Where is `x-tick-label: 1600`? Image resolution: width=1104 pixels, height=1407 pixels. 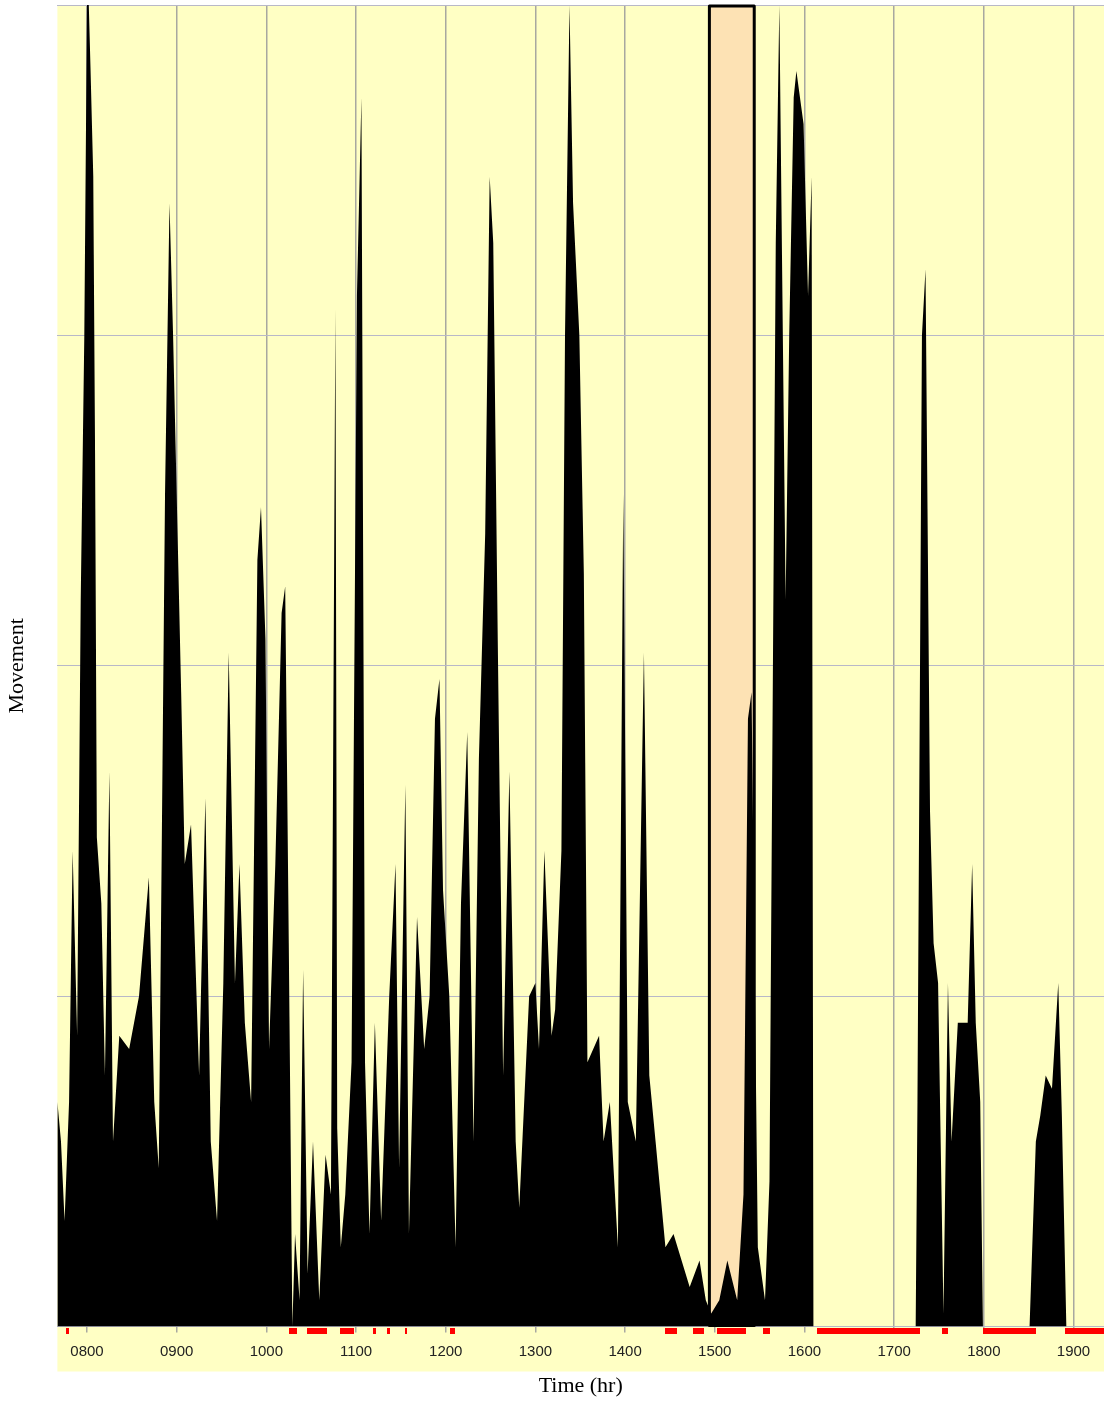
x-tick-label: 1600 is located at coordinates (804, 1350).